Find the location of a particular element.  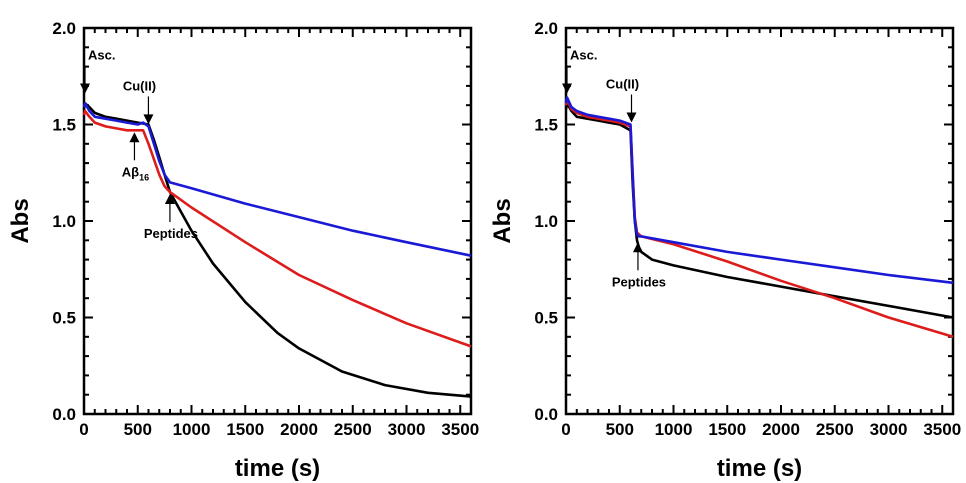

annotation-label-subscript: 16 is located at coordinates (144, 177).